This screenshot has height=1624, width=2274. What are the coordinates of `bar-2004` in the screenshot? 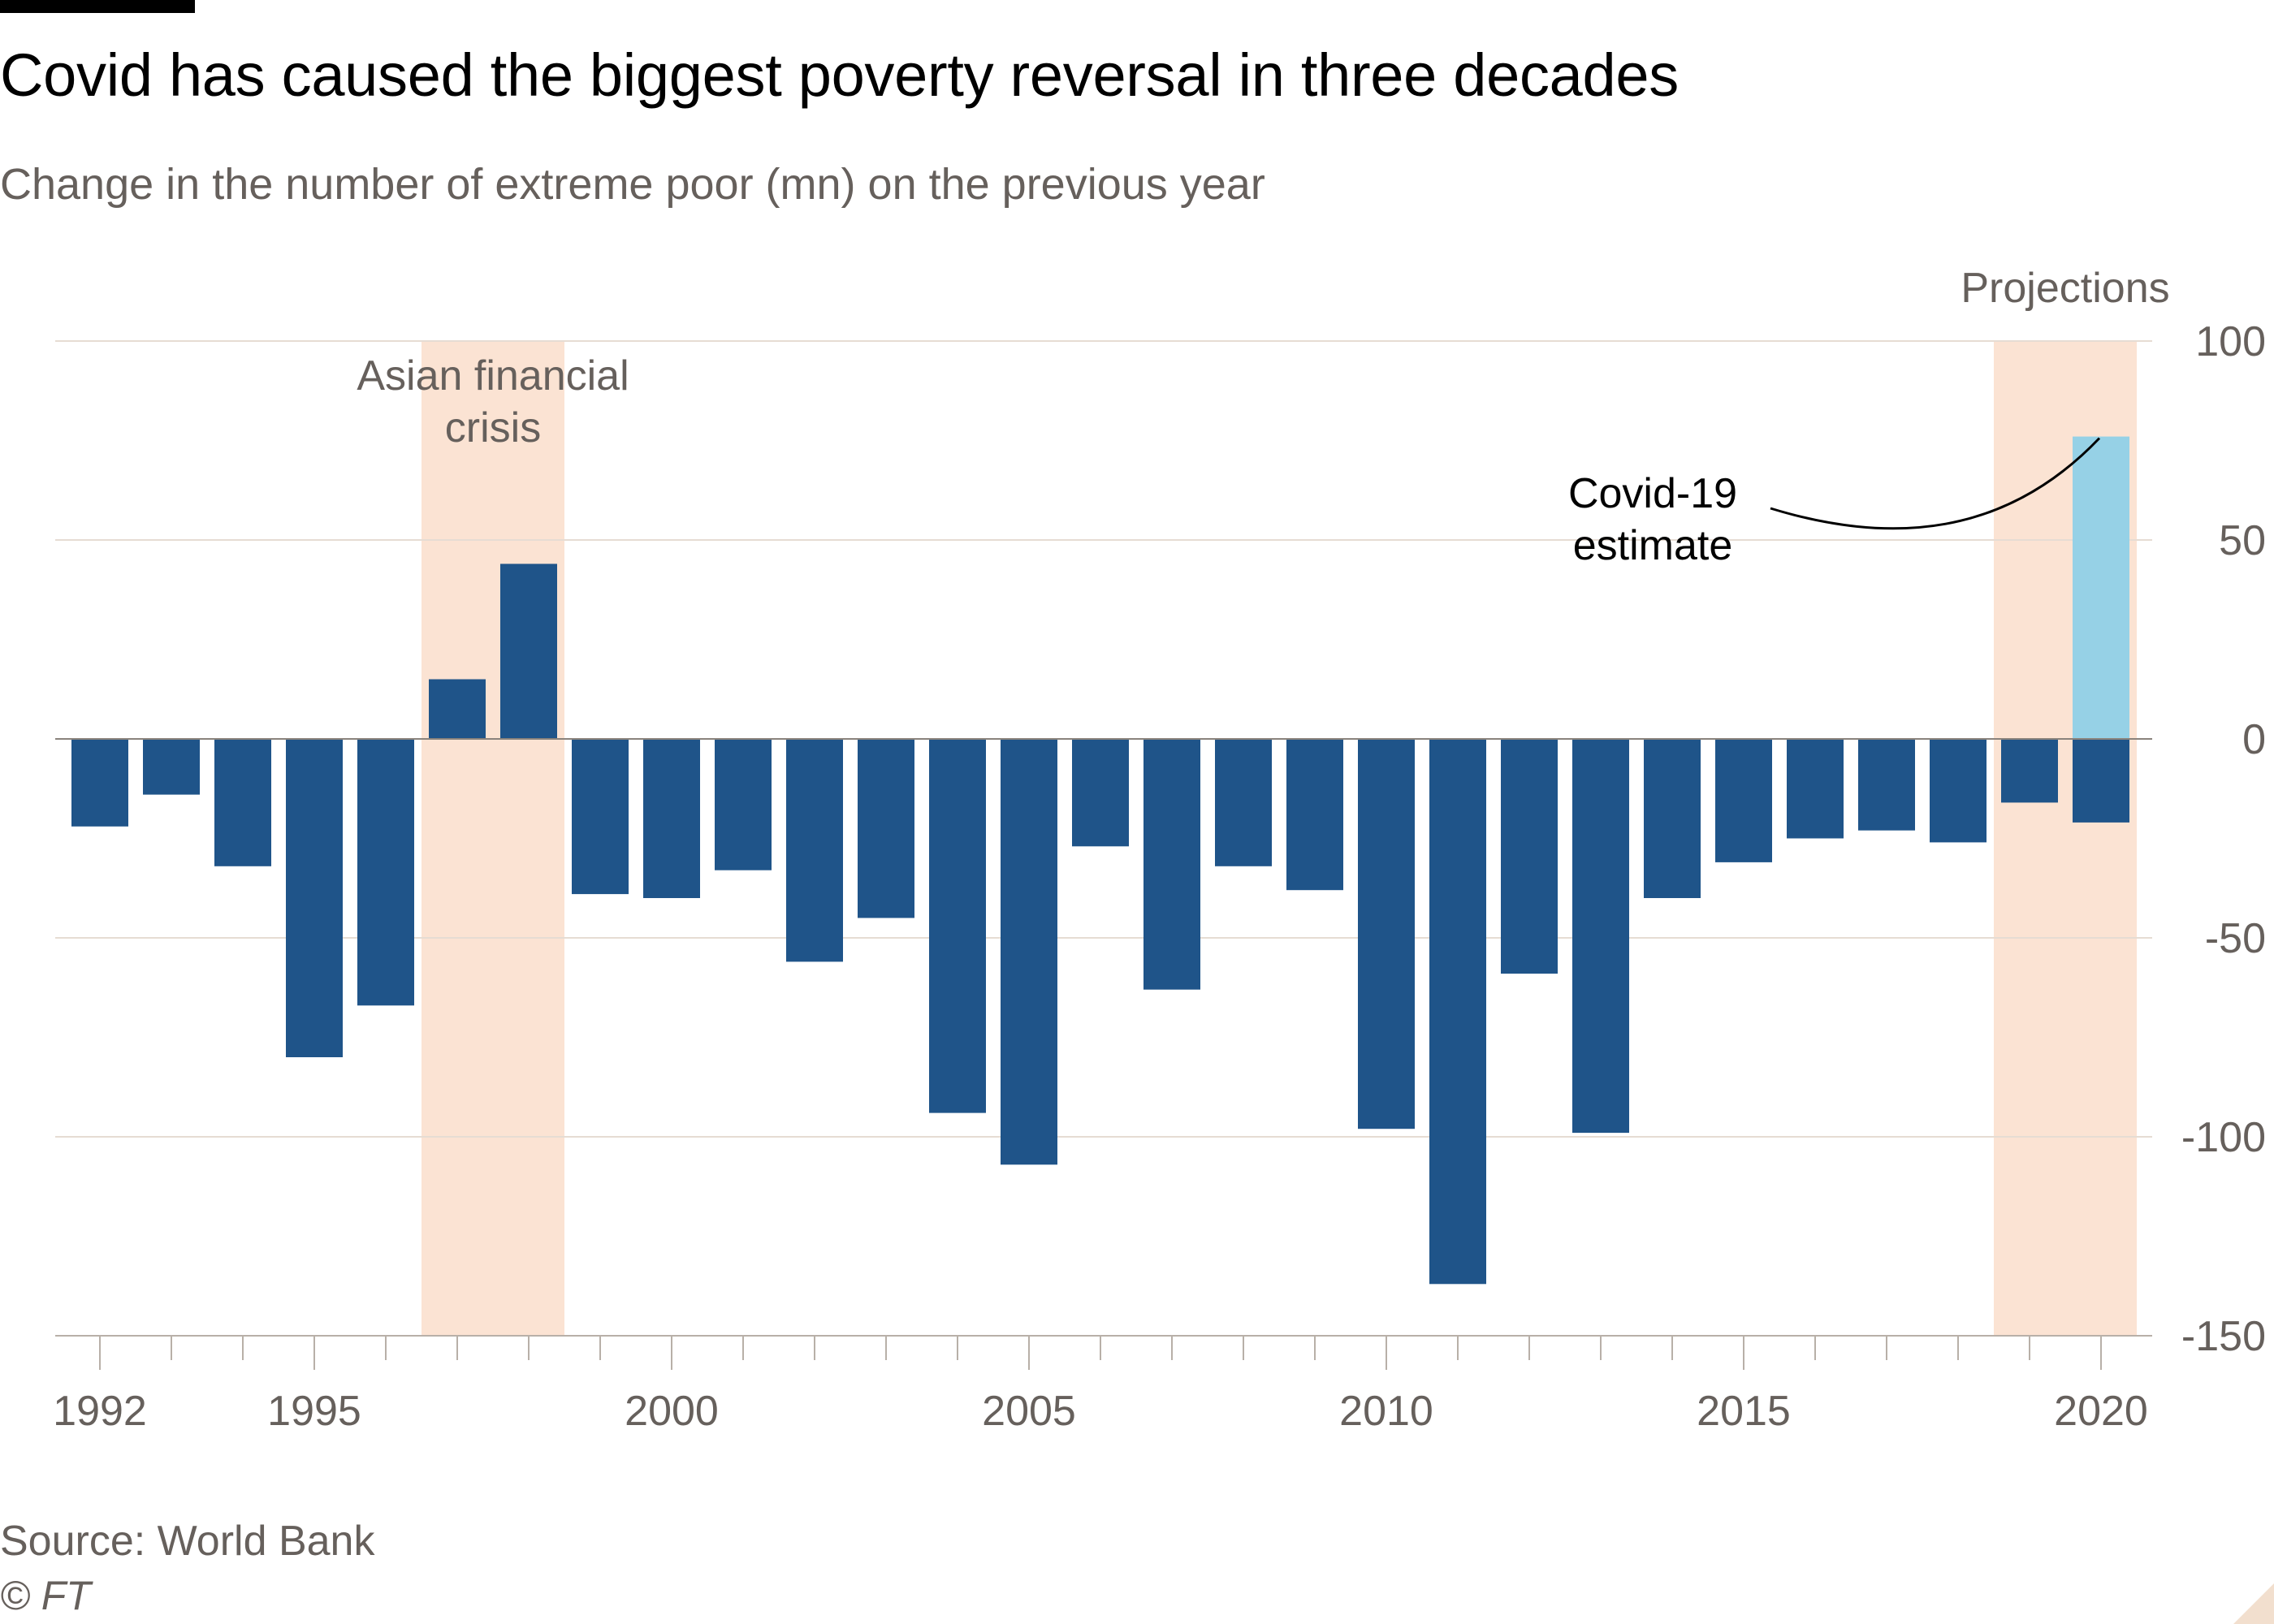 It's located at (958, 926).